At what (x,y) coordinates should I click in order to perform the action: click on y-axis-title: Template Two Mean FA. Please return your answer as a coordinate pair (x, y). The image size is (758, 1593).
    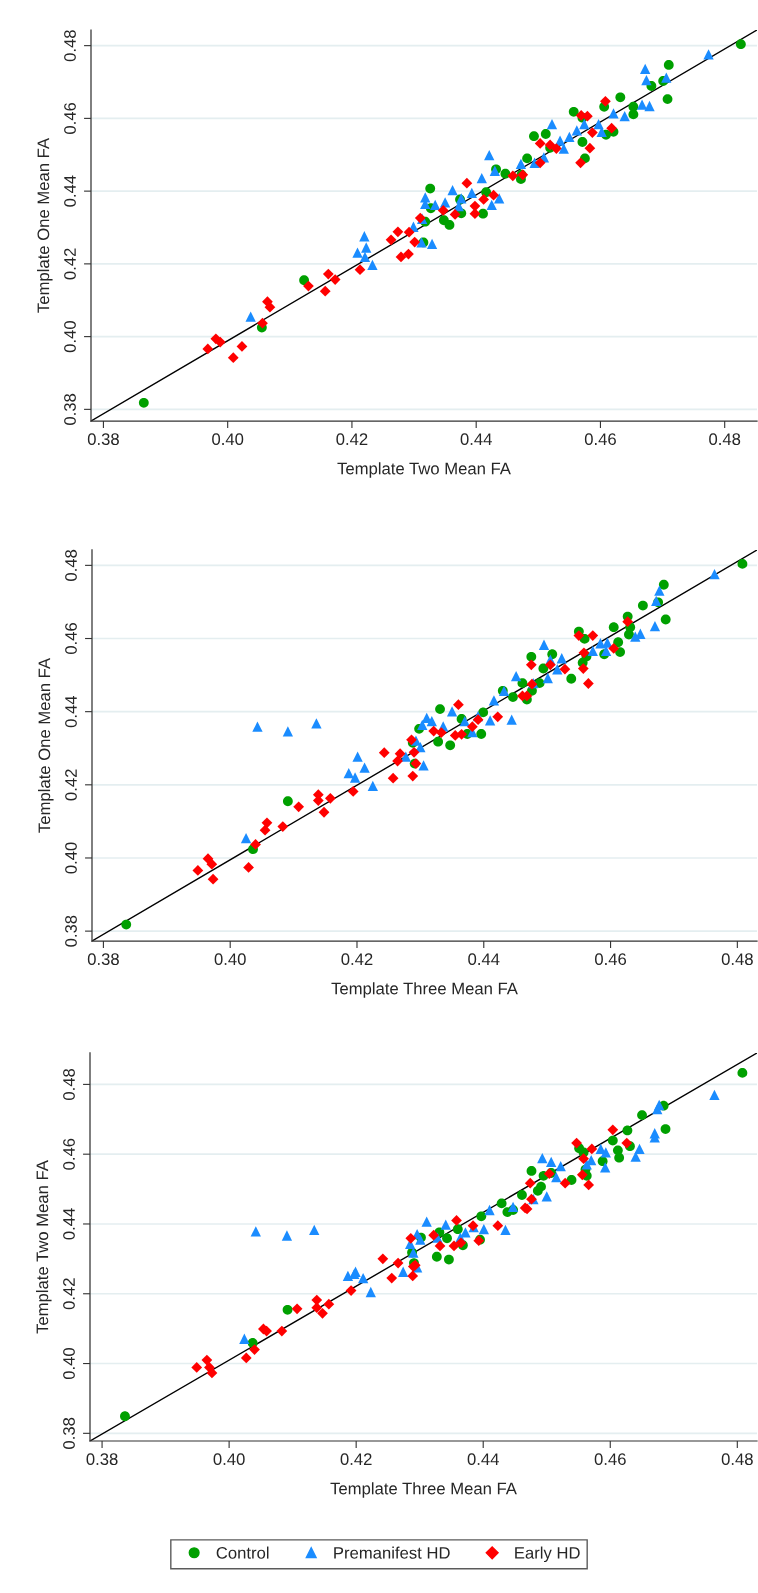
    Looking at the image, I should click on (44, 1247).